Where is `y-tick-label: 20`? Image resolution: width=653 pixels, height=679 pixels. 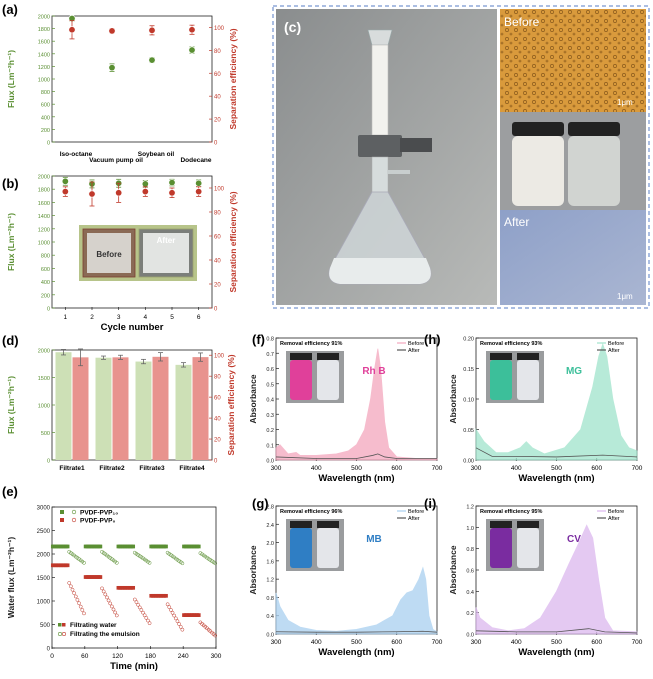
y-tick-label: 20 is located at coordinates (217, 121).